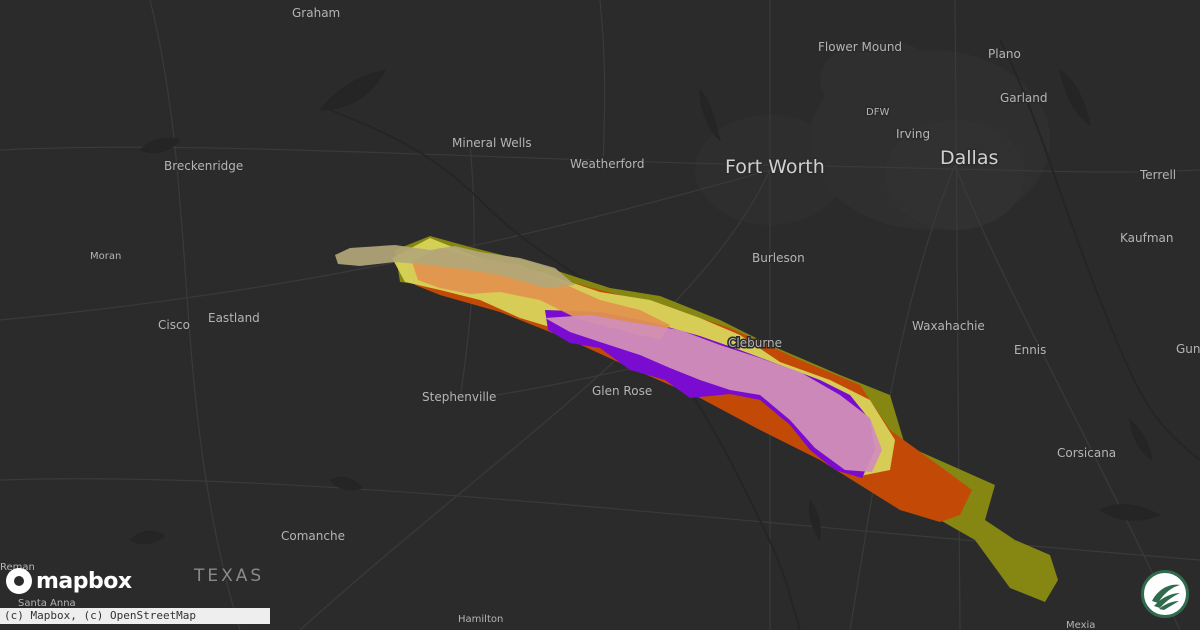 This screenshot has height=630, width=1200. I want to click on swath-purple, so click(710, 394).